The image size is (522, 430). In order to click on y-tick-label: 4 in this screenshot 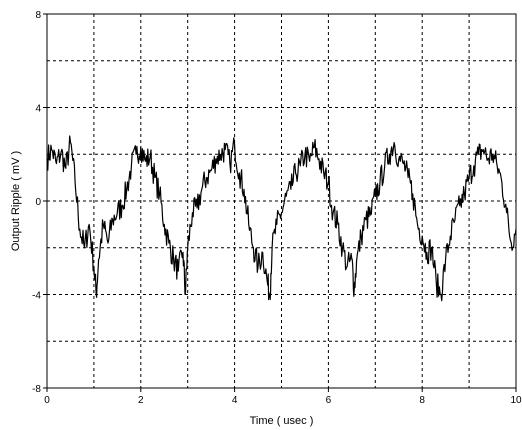, I will do `click(38, 109)`.